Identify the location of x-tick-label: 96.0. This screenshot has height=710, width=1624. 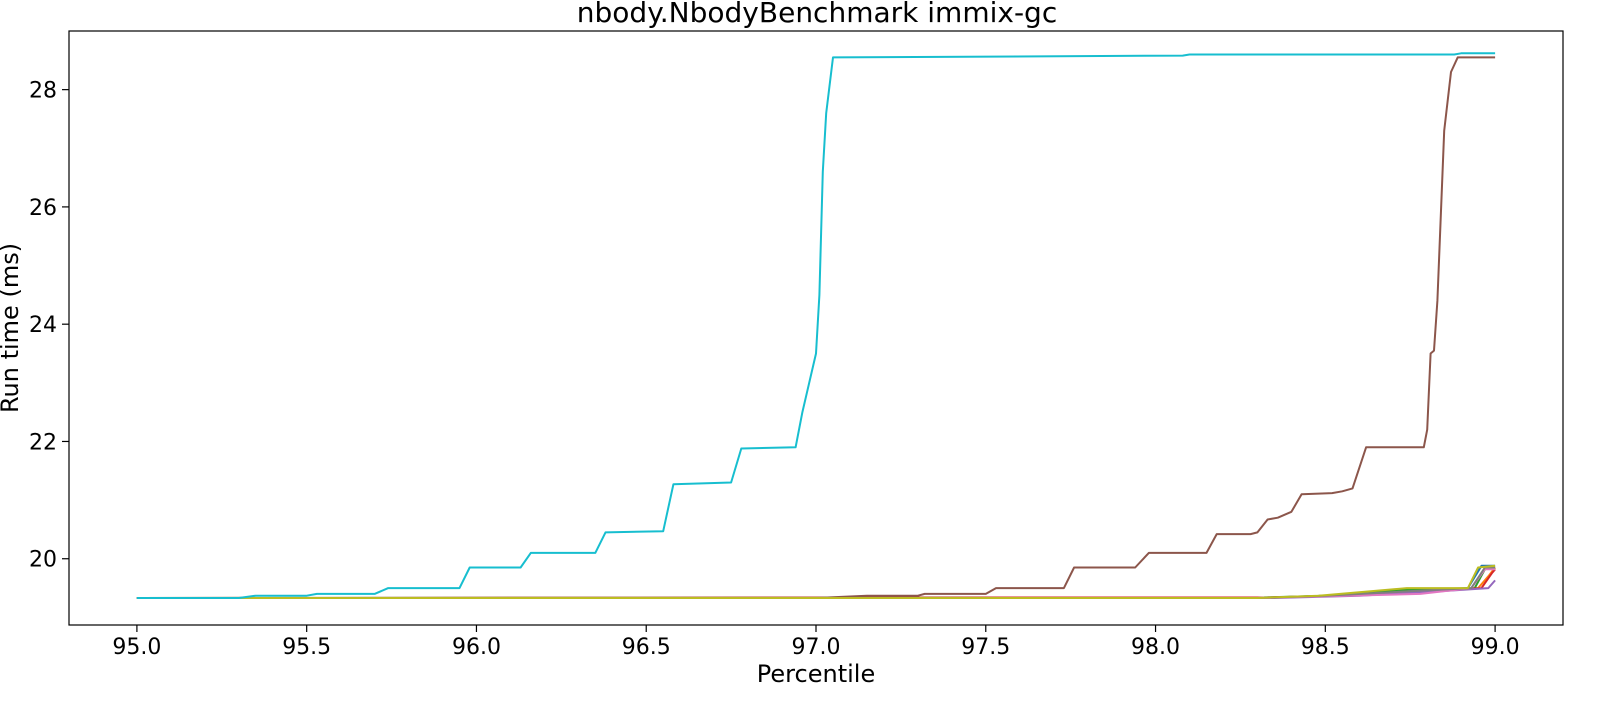
(476, 647).